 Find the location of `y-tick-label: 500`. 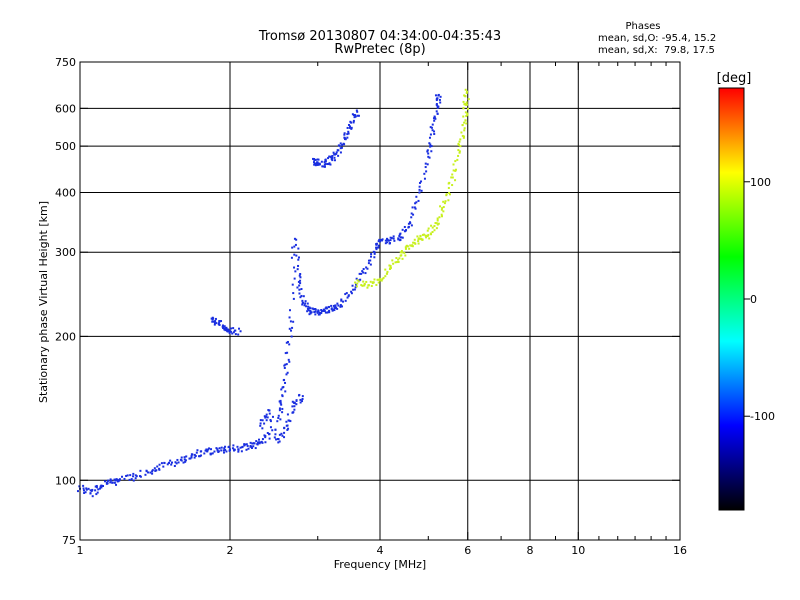

y-tick-label: 500 is located at coordinates (65, 146).